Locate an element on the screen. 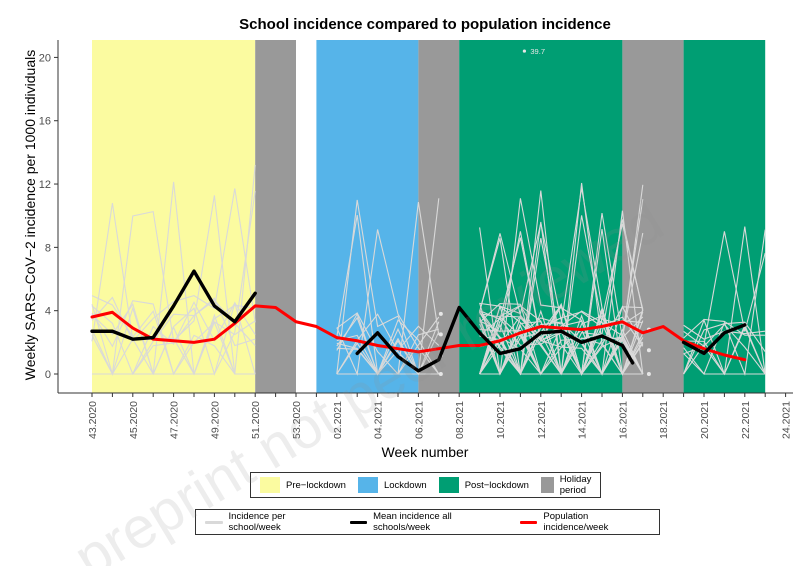 The width and height of the screenshot is (800, 566). y-tick-label: 16 is located at coordinates (45, 122).